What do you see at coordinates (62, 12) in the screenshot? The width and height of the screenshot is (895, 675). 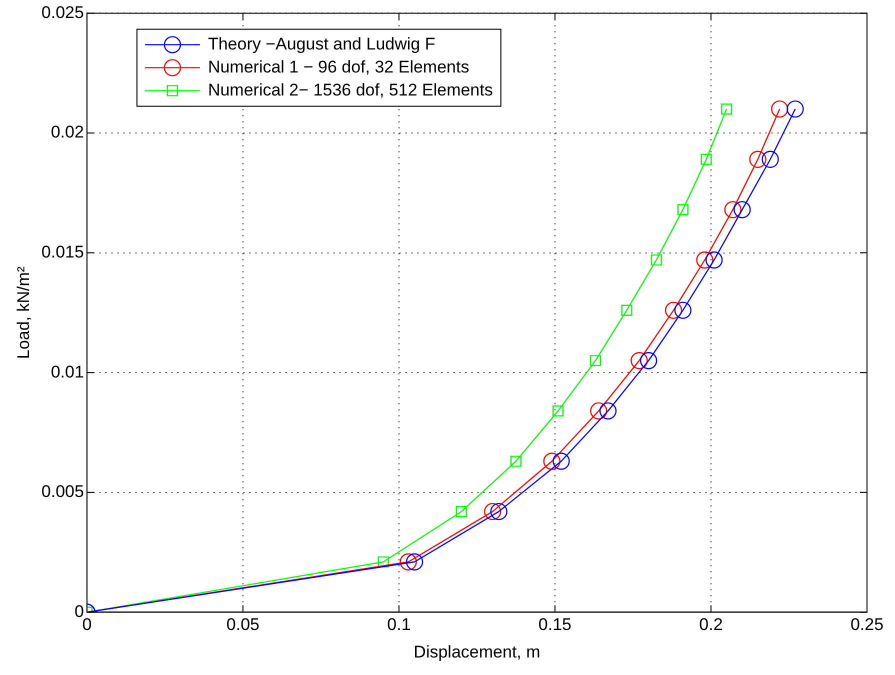 I see `y-tick-label: 0.025` at bounding box center [62, 12].